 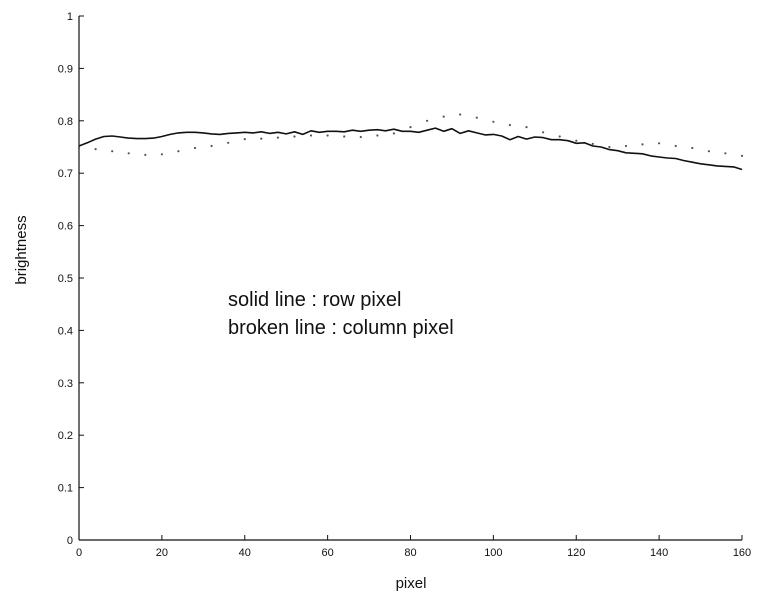 What do you see at coordinates (245, 553) in the screenshot?
I see `x-tick-label: 40` at bounding box center [245, 553].